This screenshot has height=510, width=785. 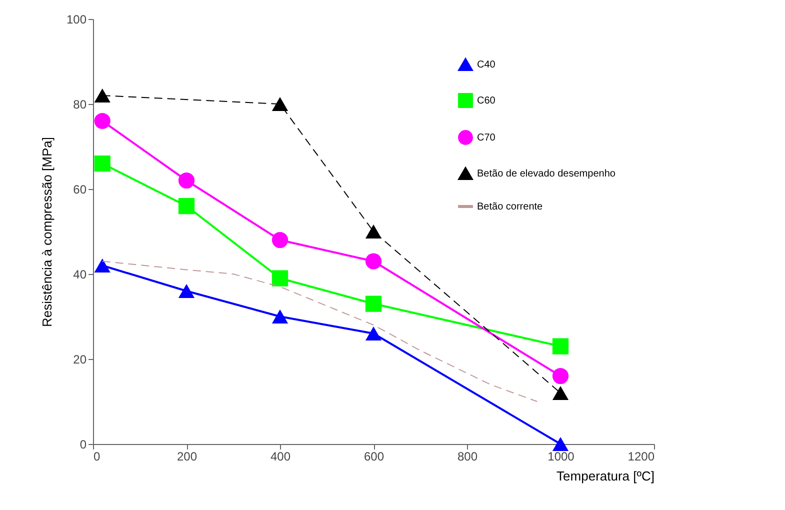 I want to click on x-tick-label: 1200, so click(x=641, y=457).